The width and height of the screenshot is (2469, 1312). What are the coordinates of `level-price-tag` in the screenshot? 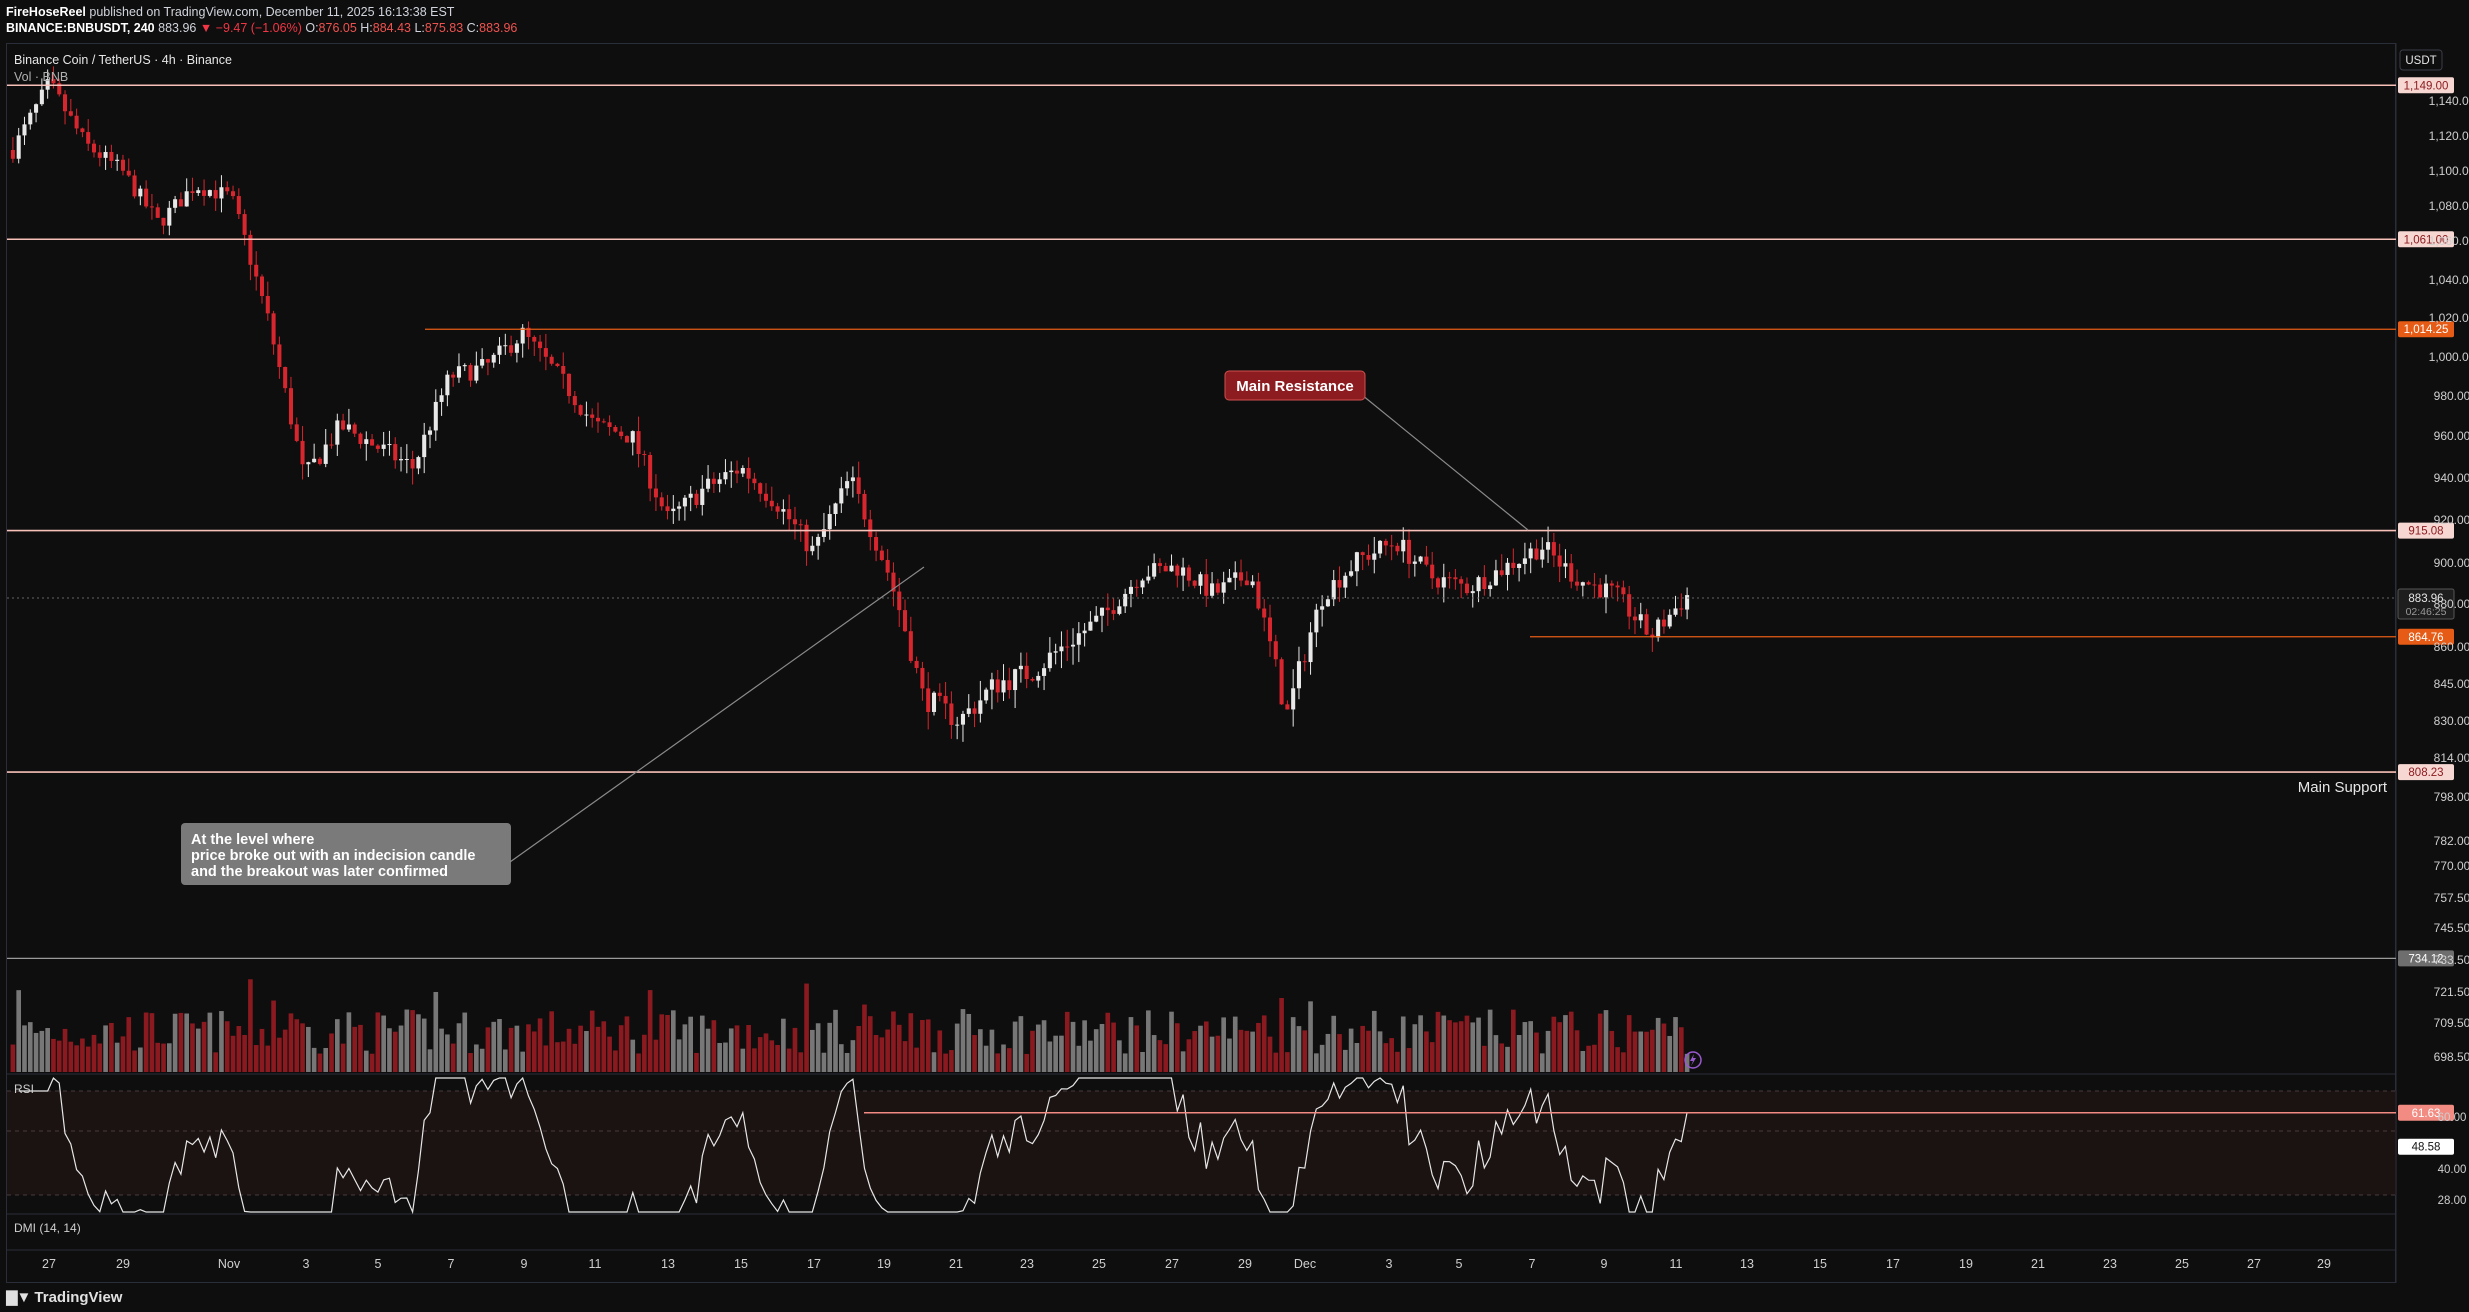 It's located at (2426, 636).